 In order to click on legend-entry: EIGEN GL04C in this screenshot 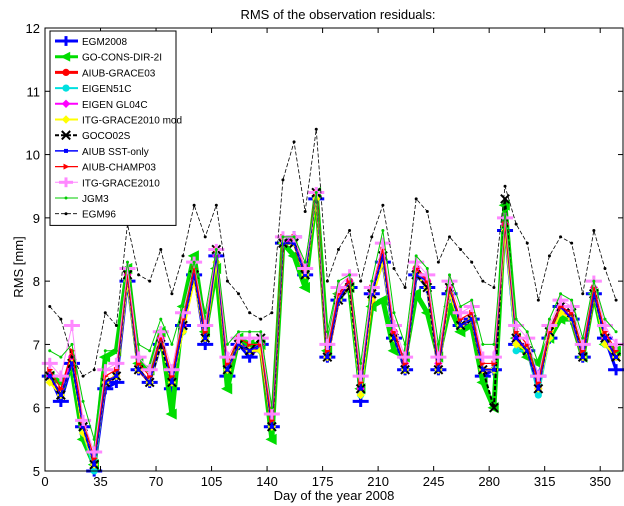, I will do `click(101, 105)`.